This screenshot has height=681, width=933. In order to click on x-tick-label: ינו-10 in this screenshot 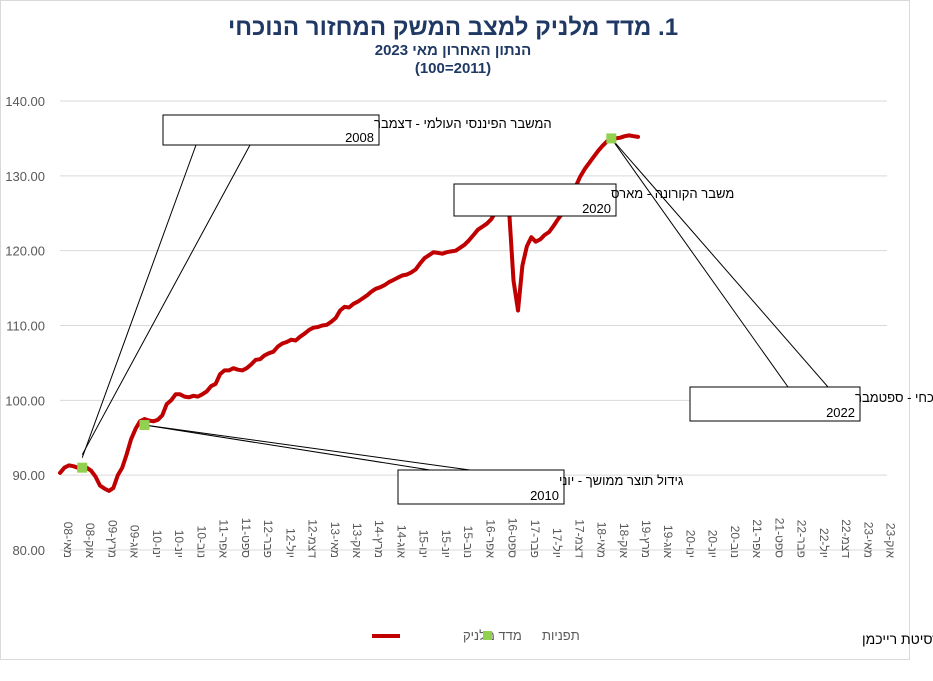, I will do `click(157, 544)`.